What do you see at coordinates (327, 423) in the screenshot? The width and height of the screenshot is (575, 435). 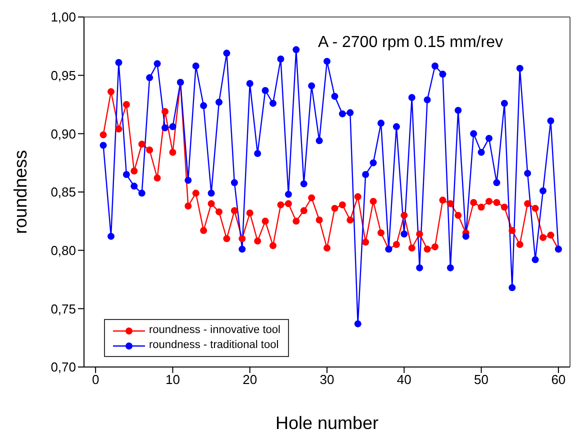 I see `x-axis-title: Hole number` at bounding box center [327, 423].